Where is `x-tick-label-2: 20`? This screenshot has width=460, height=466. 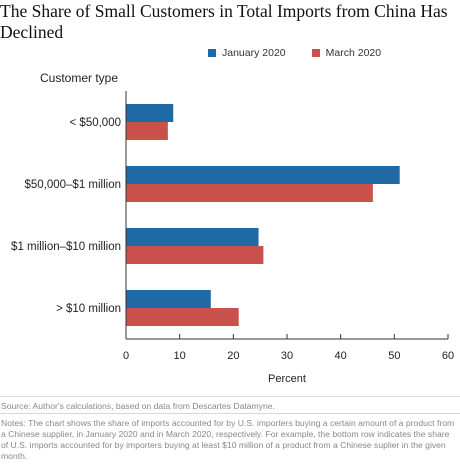
x-tick-label-2: 20 is located at coordinates (233, 356).